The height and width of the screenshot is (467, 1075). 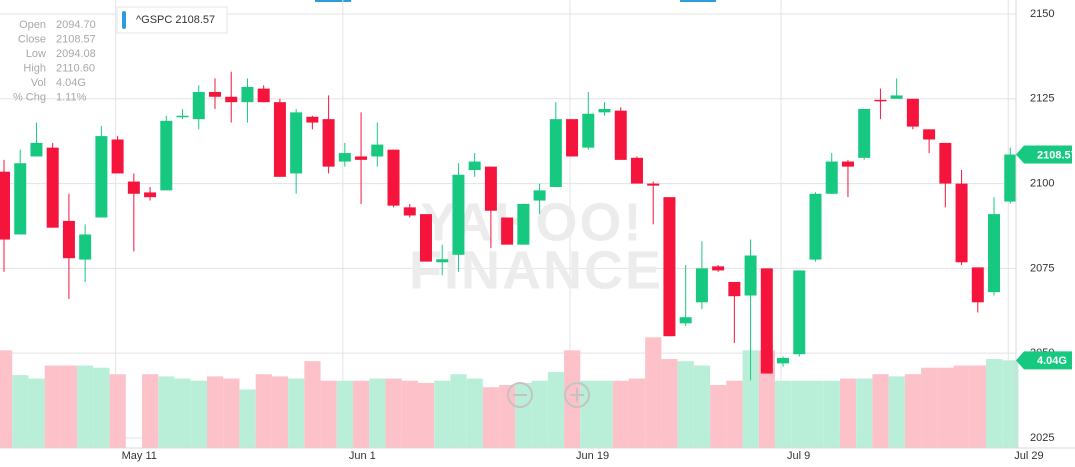 I want to click on y-tick-label: 2150, so click(x=1042, y=14).